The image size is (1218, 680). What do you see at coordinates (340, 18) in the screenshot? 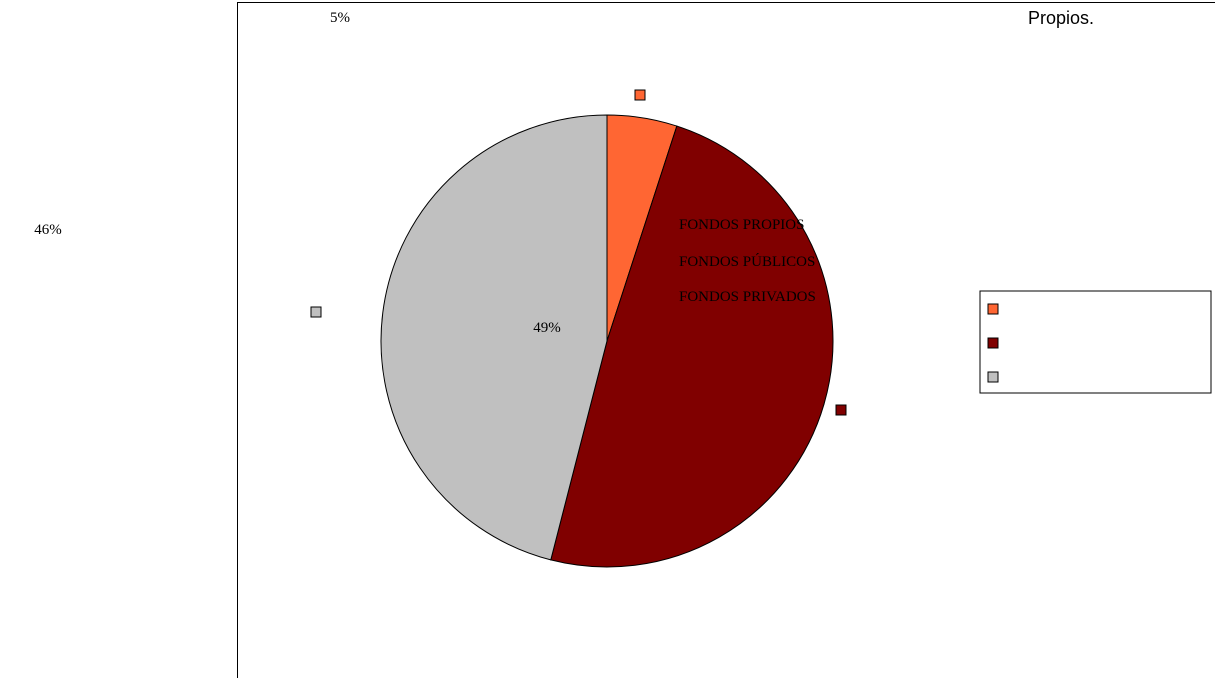
I see `data-label-0: 5%` at bounding box center [340, 18].